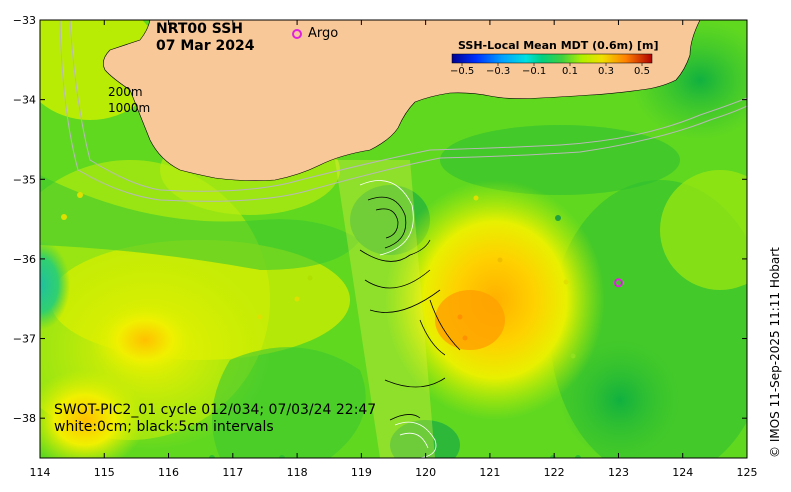  Describe the element at coordinates (205, 46) in the screenshot. I see `map-date: 07 Mar 2024` at that location.